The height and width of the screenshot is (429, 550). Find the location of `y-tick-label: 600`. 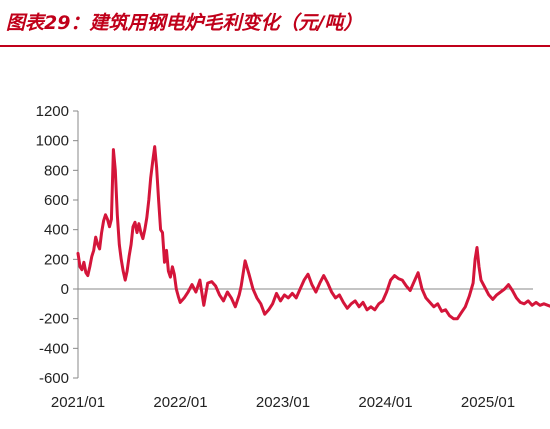

y-tick-label: 600 is located at coordinates (56, 200).